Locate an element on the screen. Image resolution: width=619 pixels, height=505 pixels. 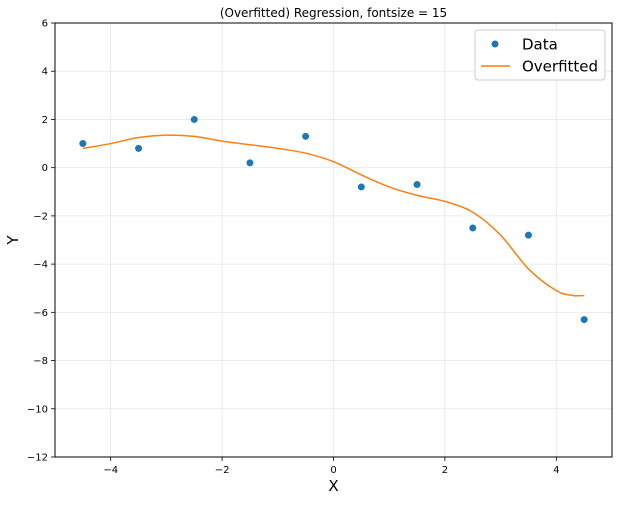
y-tick-label: −10 is located at coordinates (37, 409).